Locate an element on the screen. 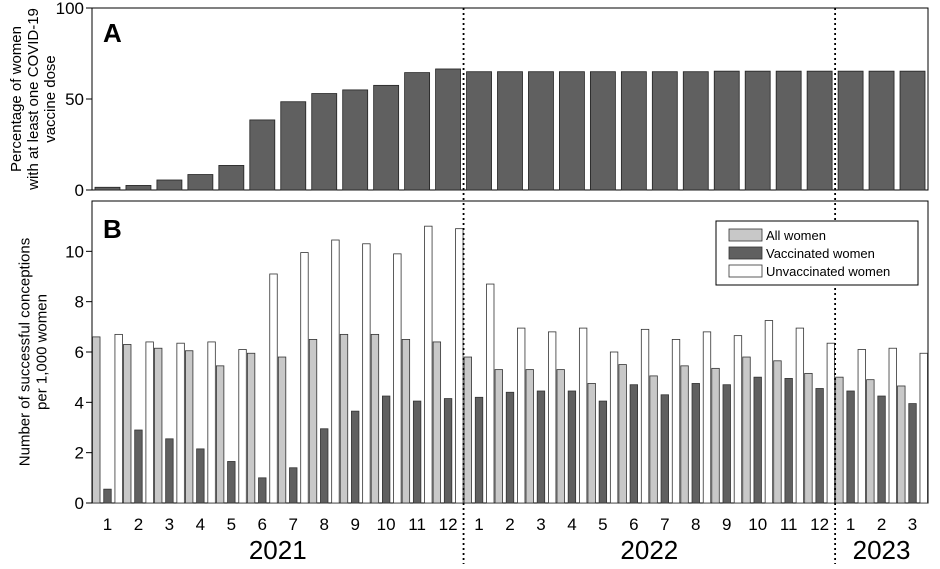 The image size is (940, 569). x-tick-label: 10 is located at coordinates (386, 524).